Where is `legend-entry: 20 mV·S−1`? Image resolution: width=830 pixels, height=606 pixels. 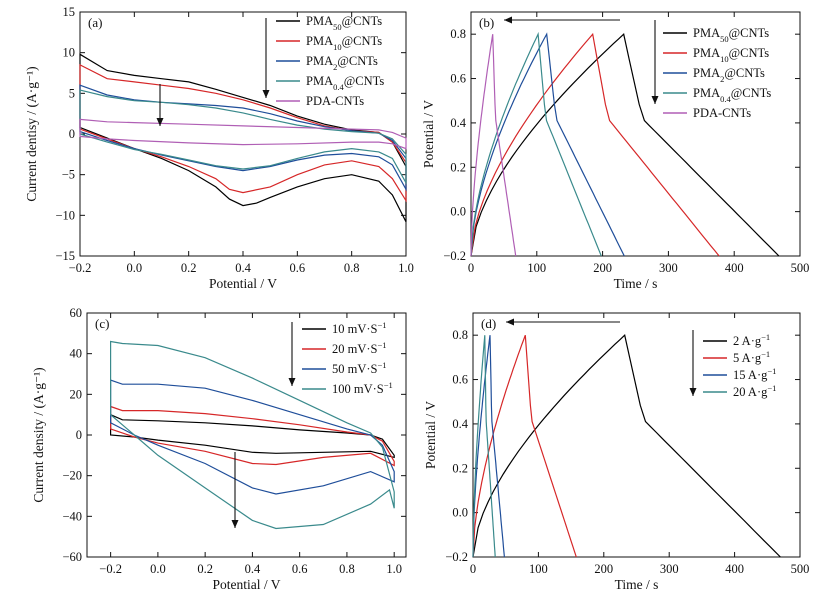 legend-entry: 20 mV·S−1 is located at coordinates (359, 348).